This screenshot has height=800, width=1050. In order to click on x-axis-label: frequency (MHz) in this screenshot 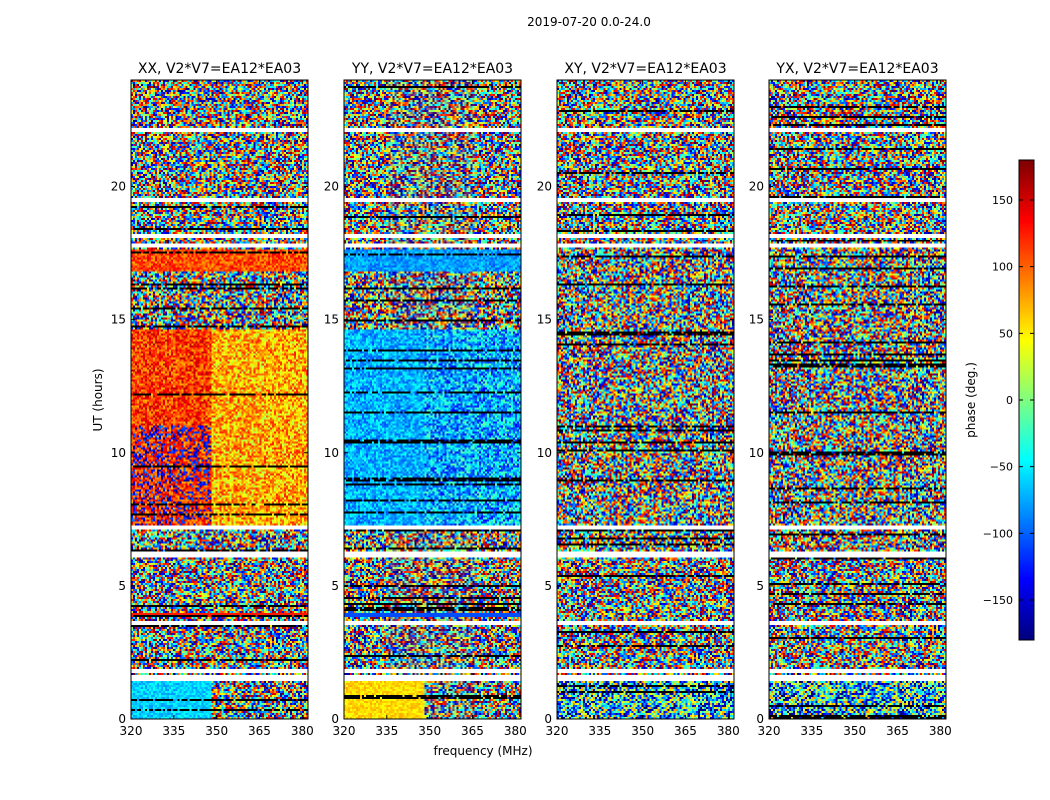, I will do `click(482, 751)`.